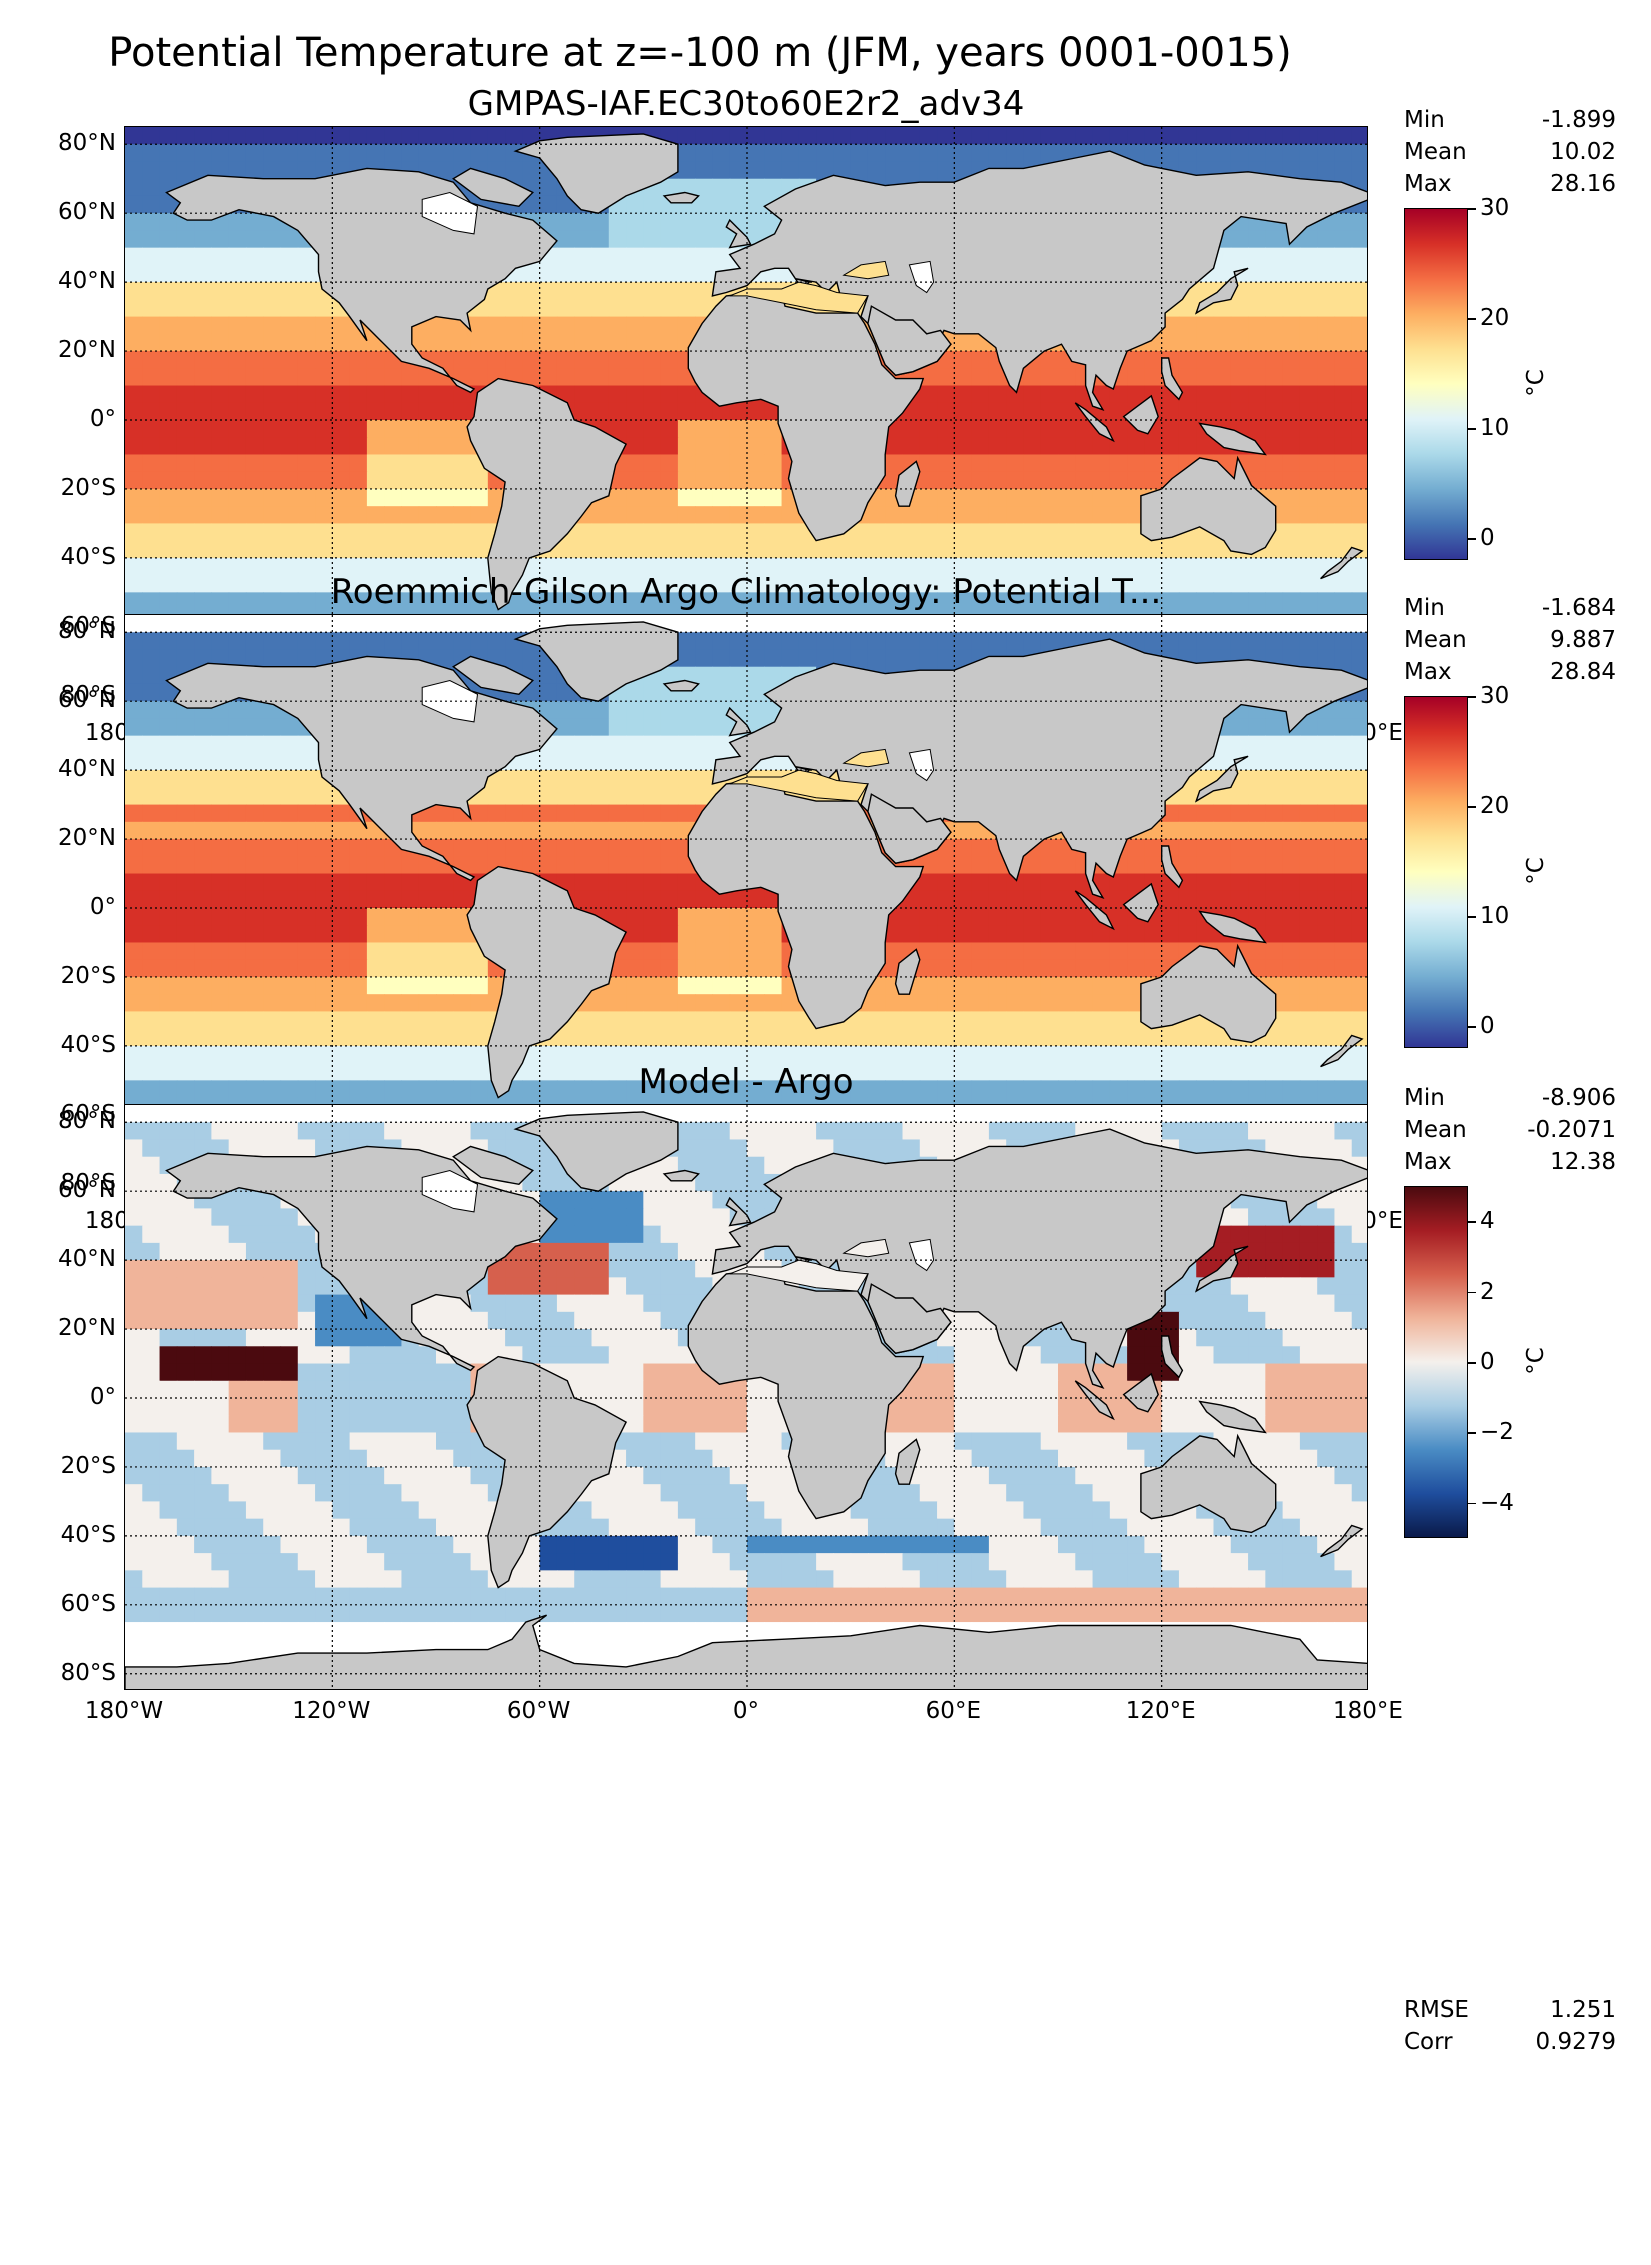  What do you see at coordinates (799, 785) in the screenshot?
I see `mediterranean-sea` at bounding box center [799, 785].